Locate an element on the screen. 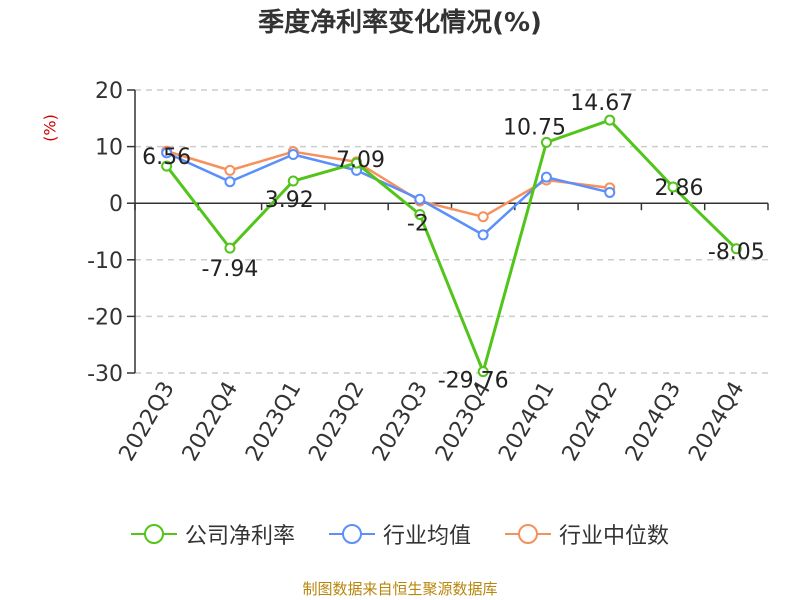 The height and width of the screenshot is (600, 800). chart-legend: 公司净利率 行业均值 行业中位数 is located at coordinates (400, 534).